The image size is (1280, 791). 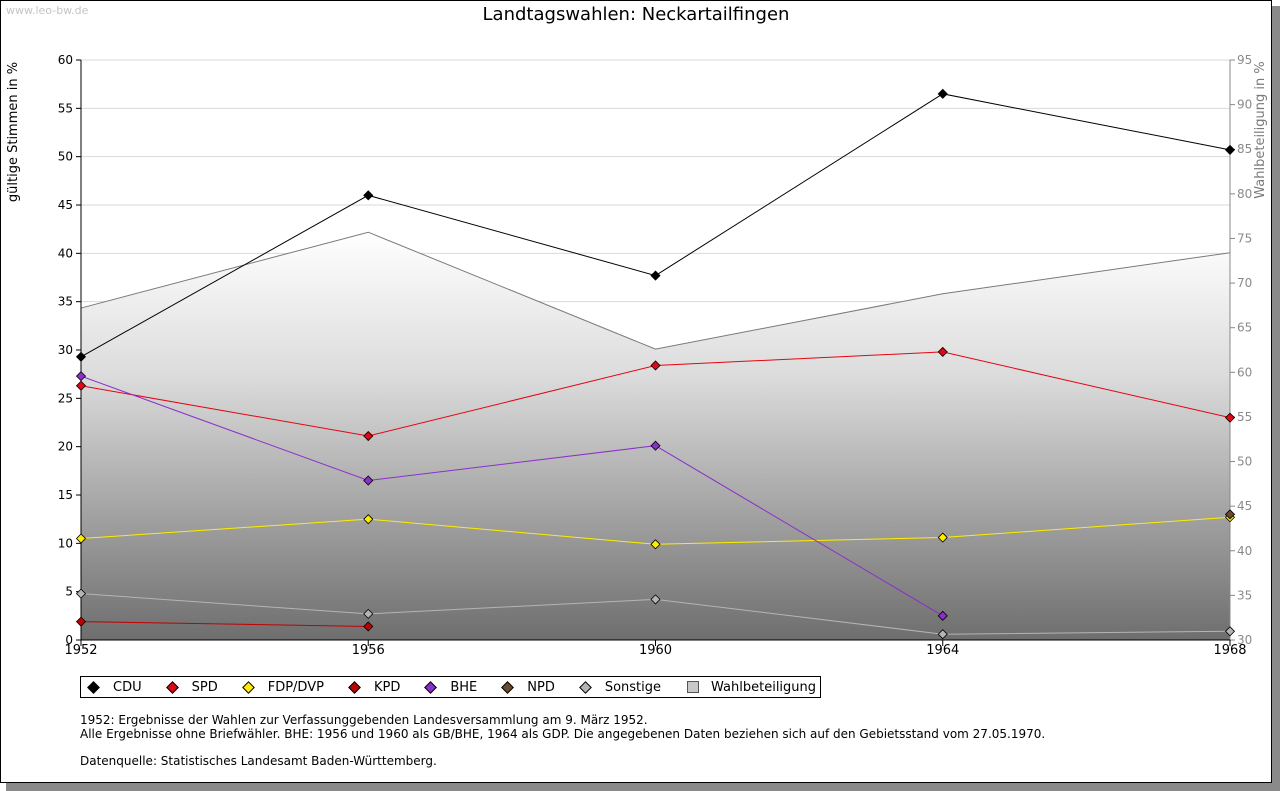 What do you see at coordinates (69, 592) in the screenshot?
I see `y-tick-label: 5` at bounding box center [69, 592].